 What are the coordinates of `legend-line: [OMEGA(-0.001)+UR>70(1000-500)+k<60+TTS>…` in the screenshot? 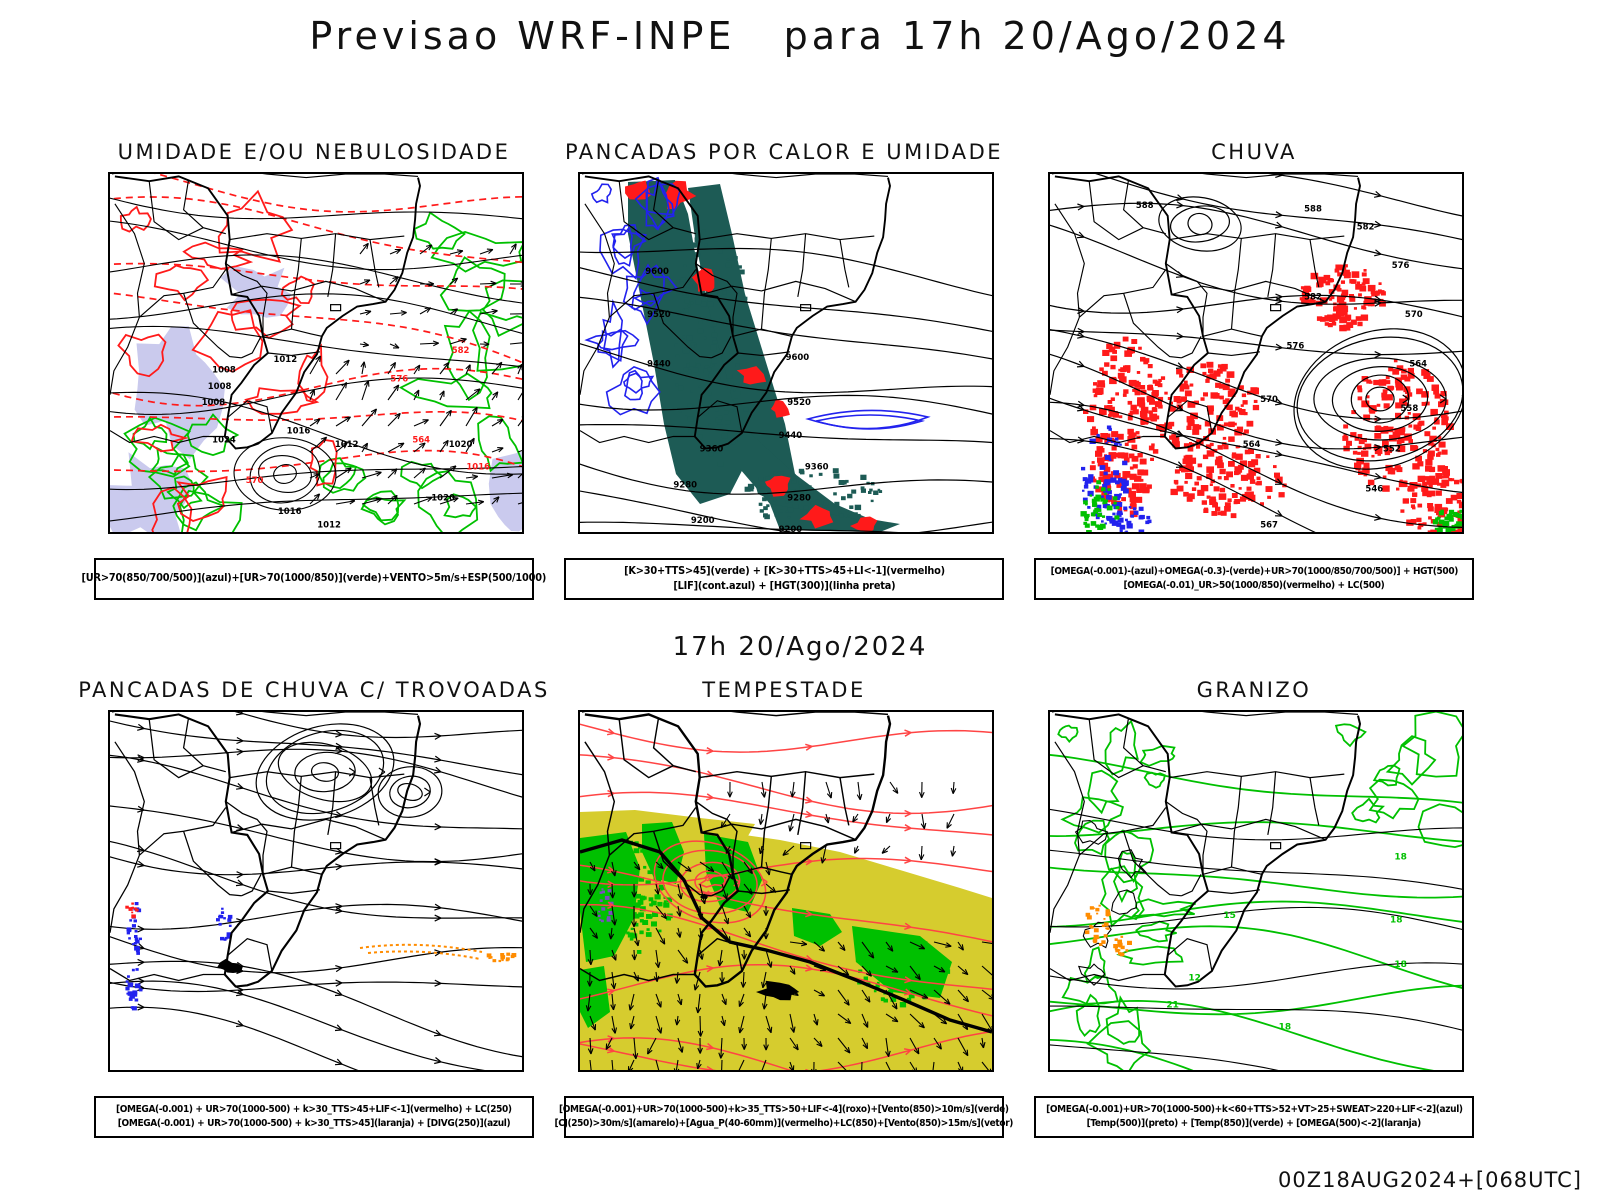 It's located at (1254, 1109).